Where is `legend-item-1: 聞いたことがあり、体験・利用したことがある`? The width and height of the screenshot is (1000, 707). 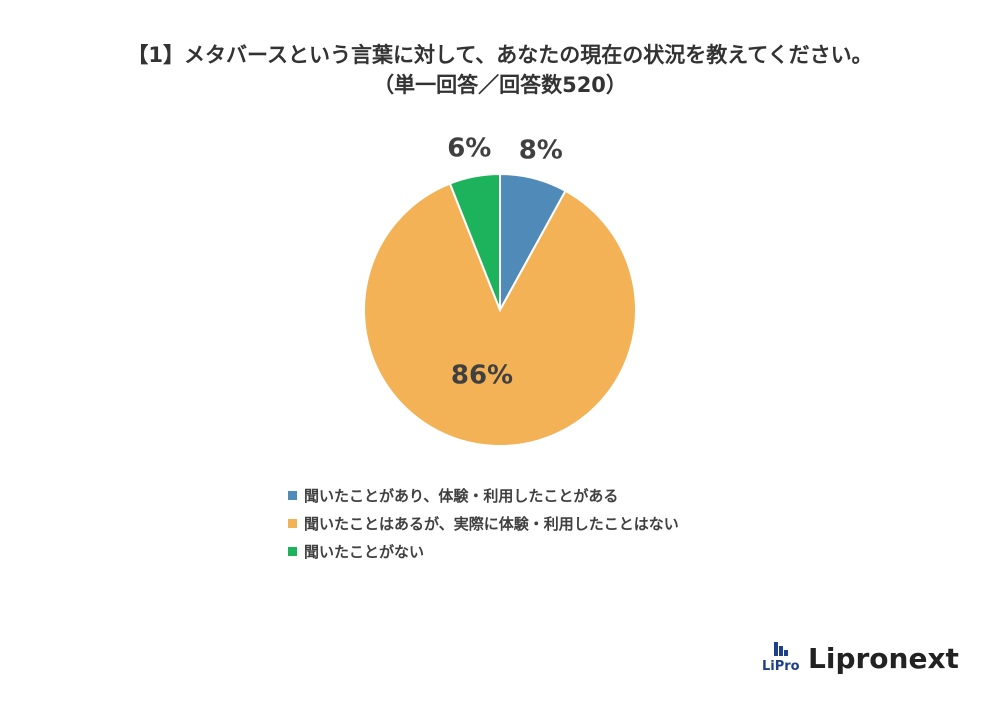
legend-item-1: 聞いたことがあり、体験・利用したことがある is located at coordinates (483, 495).